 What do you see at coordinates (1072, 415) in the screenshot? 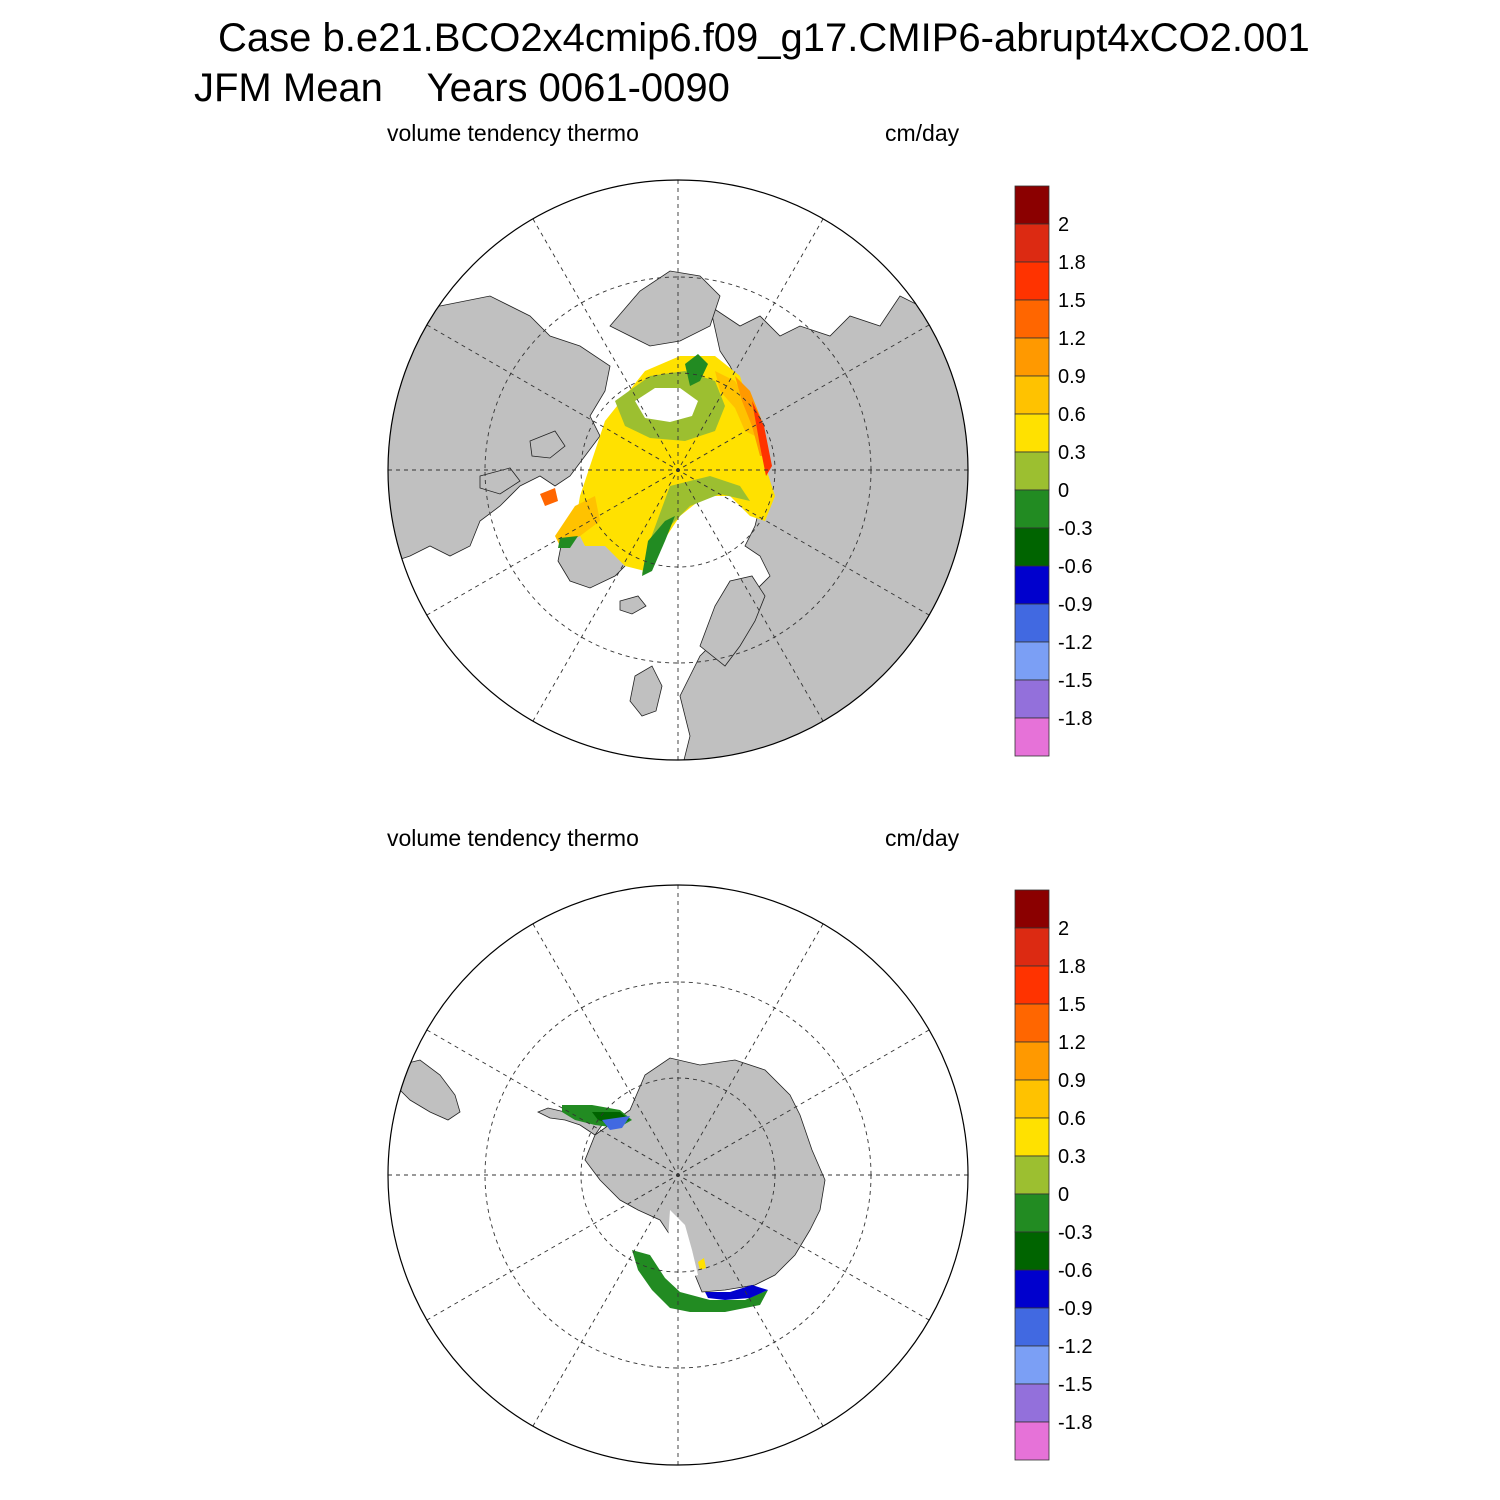
I see `arctic-colorbar-label: 0.6` at bounding box center [1072, 415].